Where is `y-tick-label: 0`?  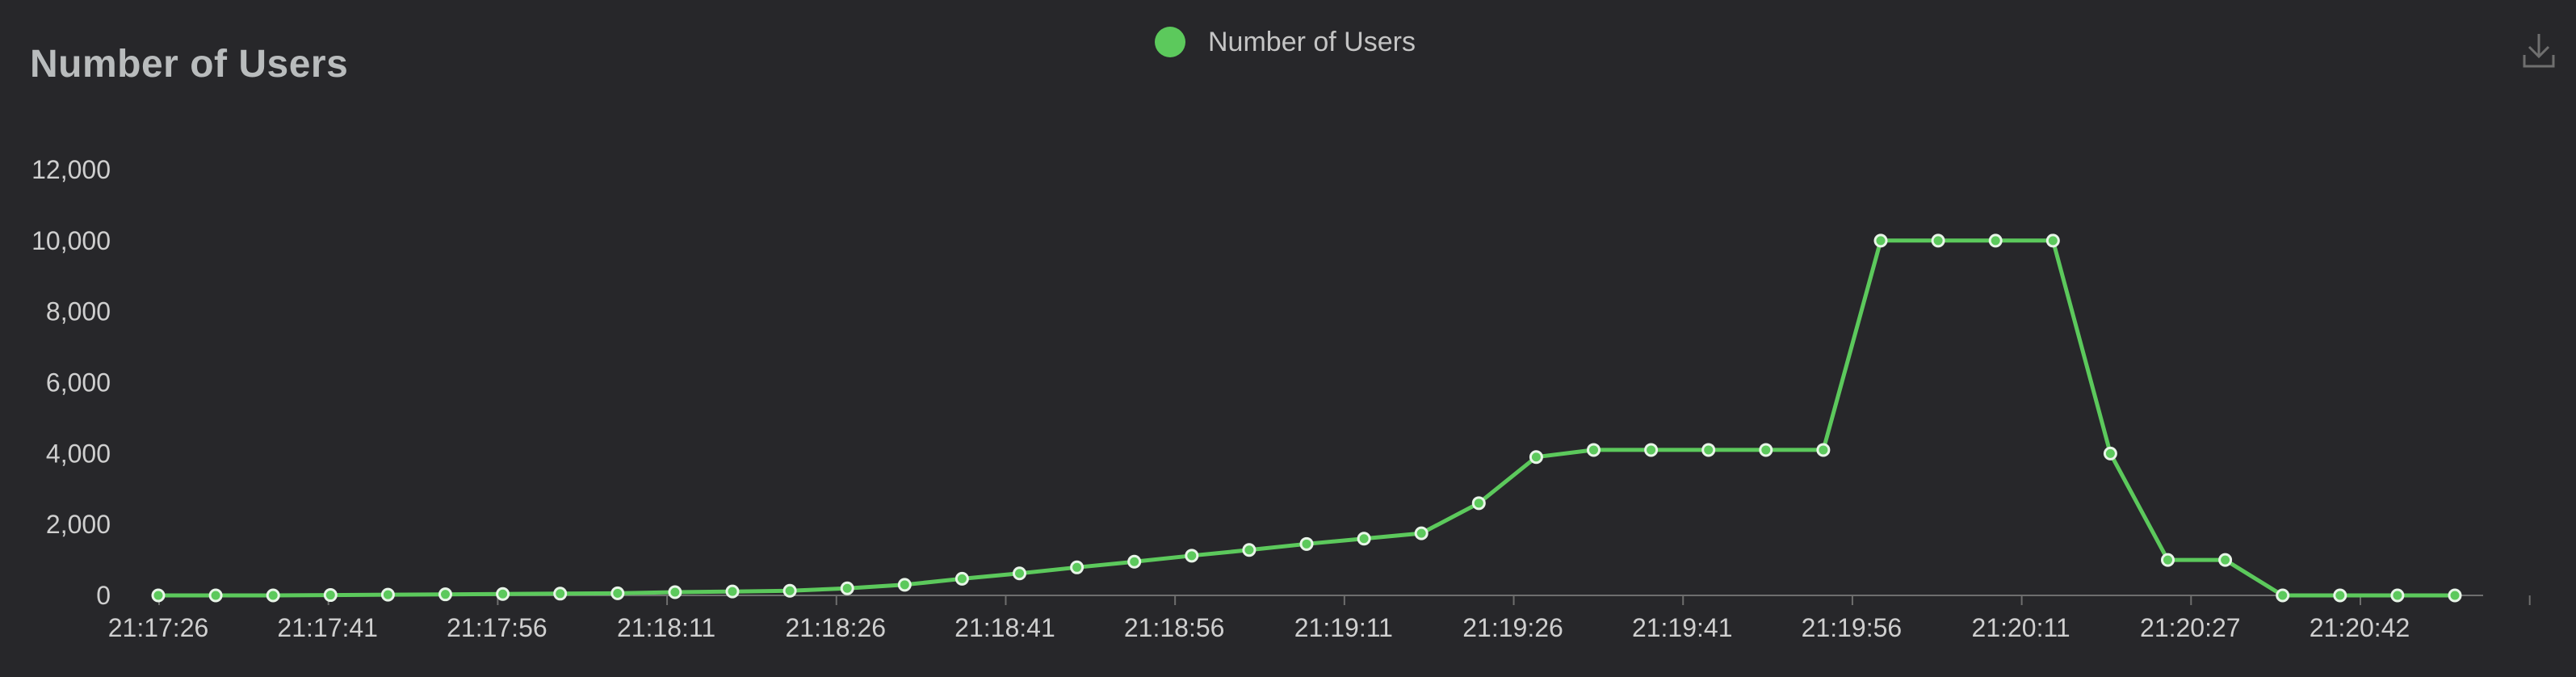 y-tick-label: 0 is located at coordinates (104, 595).